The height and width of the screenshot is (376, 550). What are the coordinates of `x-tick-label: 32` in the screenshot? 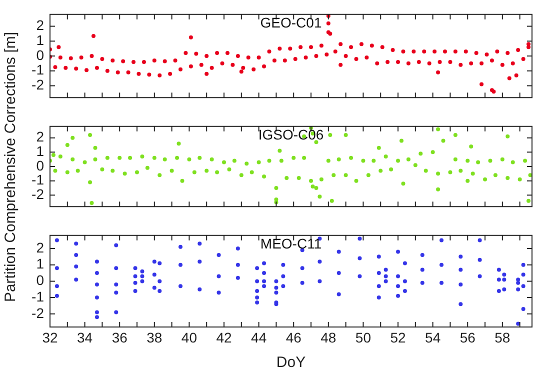 It's located at (50, 337).